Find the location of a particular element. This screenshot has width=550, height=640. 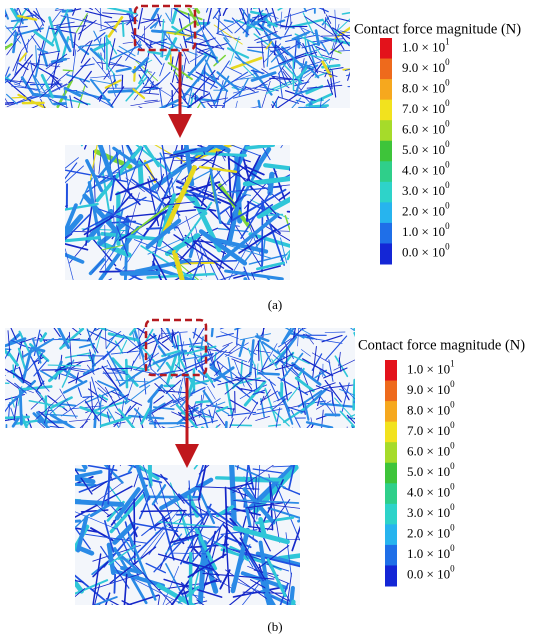

legend-label-base: 4.0 × 10 is located at coordinates (423, 170).